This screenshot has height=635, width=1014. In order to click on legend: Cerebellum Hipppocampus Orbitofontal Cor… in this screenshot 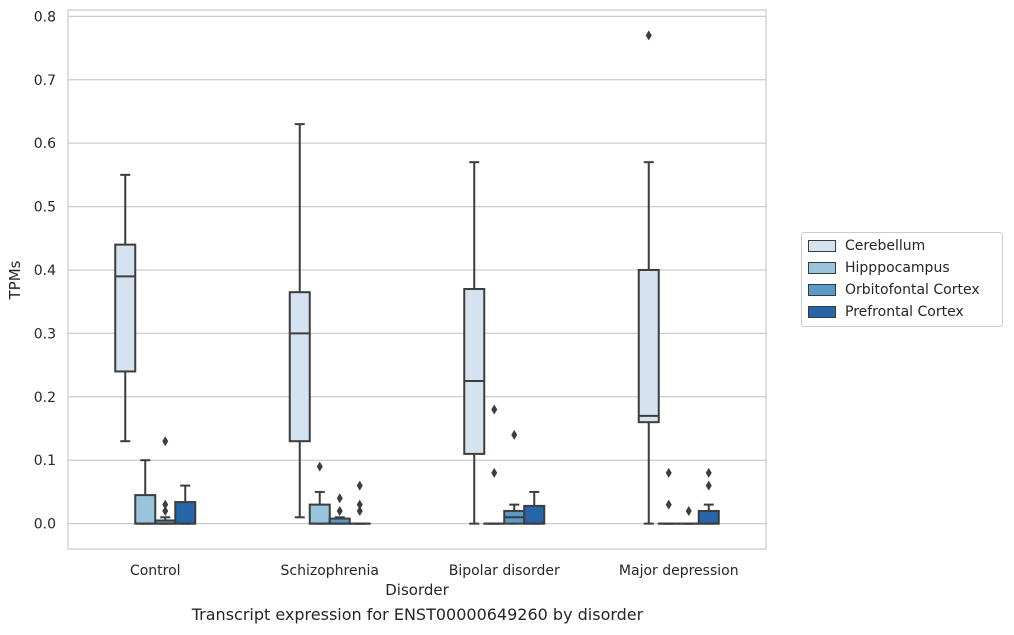, I will do `click(902, 279)`.